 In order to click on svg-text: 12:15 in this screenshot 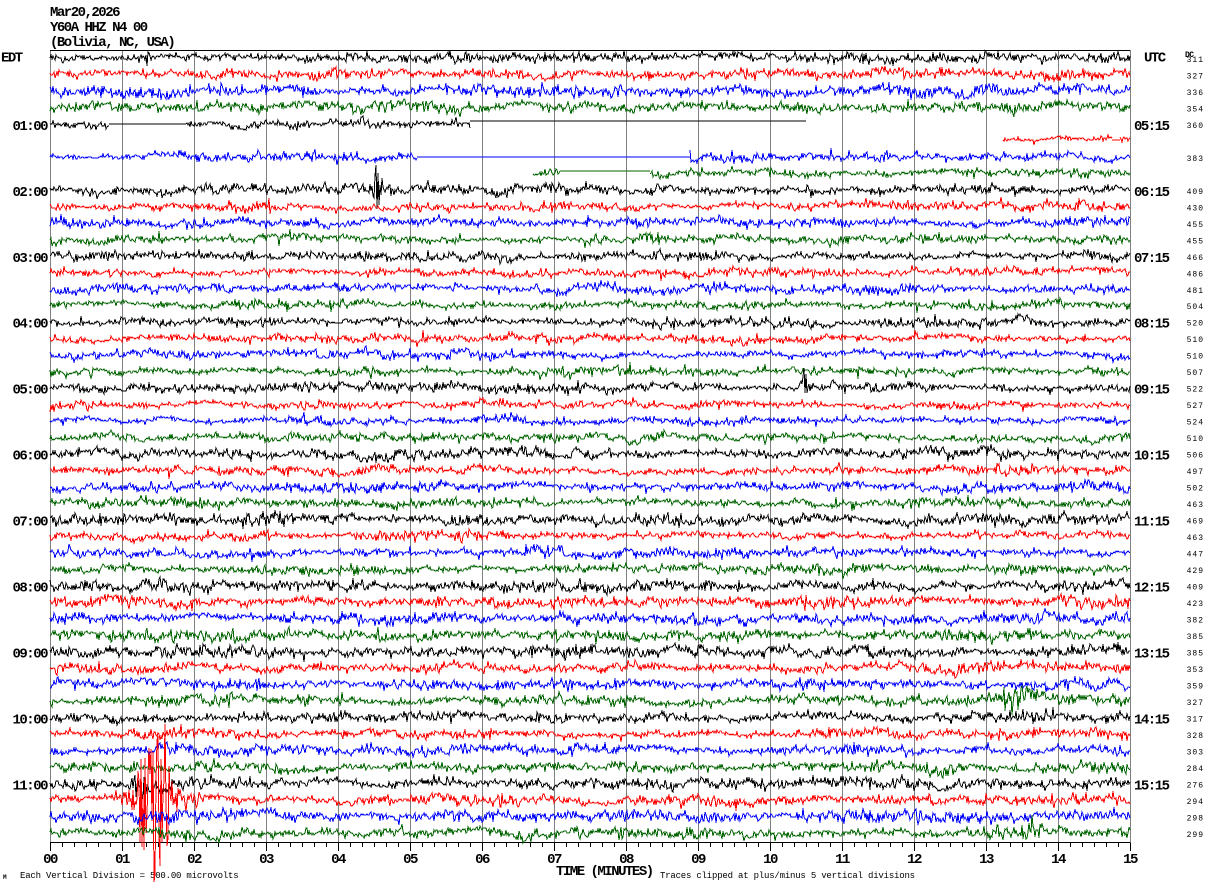, I will do `click(1152, 589)`.